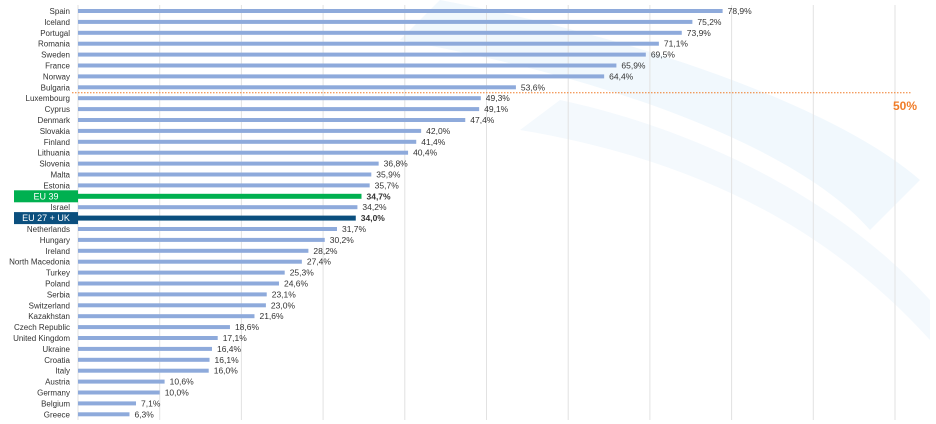  What do you see at coordinates (498, 98) in the screenshot?
I see `value-label: 49,3%` at bounding box center [498, 98].